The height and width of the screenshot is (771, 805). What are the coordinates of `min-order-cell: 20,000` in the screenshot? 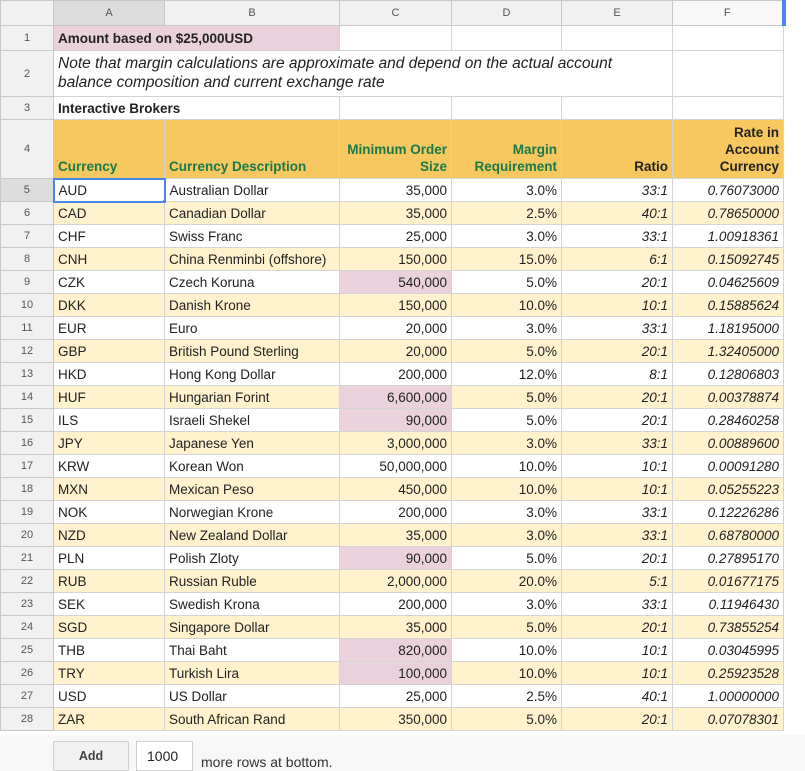 It's located at (395, 328).